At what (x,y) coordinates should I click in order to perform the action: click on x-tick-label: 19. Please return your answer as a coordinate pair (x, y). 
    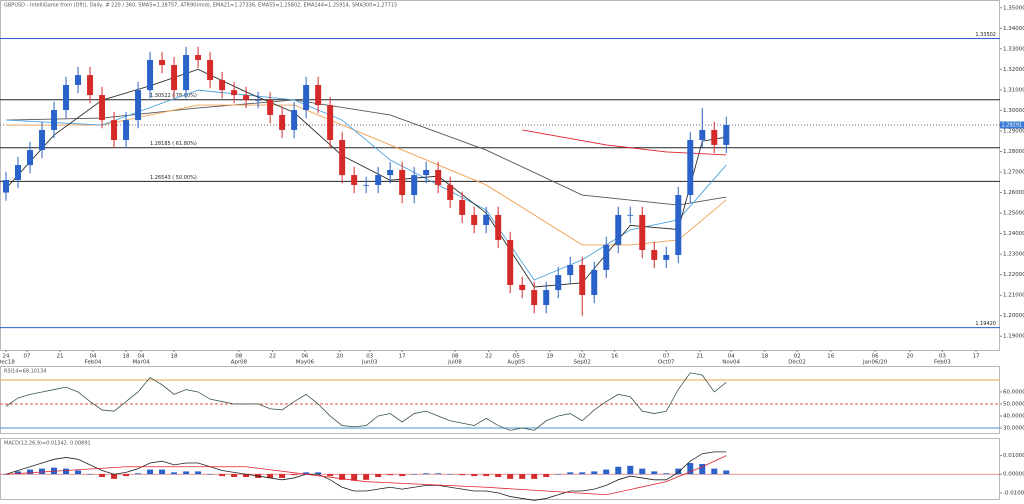
    Looking at the image, I should click on (549, 357).